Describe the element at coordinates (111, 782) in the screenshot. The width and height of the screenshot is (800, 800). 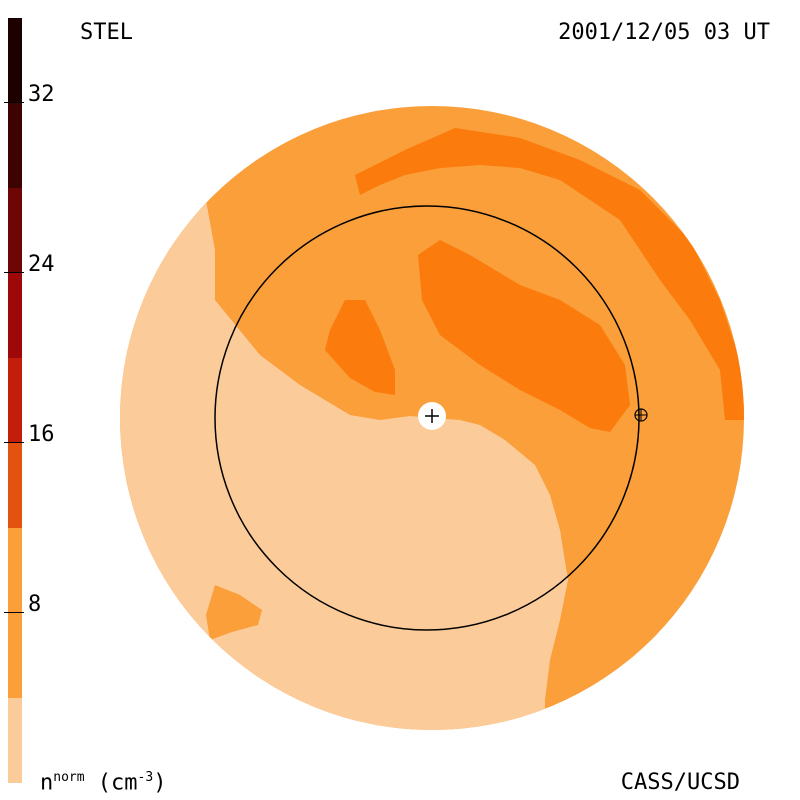
I see `unit-rest: (cm` at that location.